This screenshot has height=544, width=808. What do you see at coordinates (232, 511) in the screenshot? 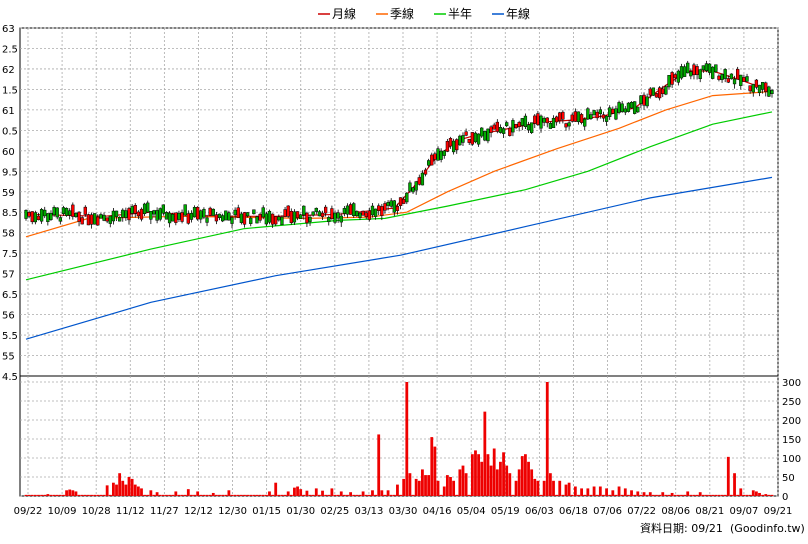
I see `date-tick-label: 12/30` at bounding box center [232, 511].